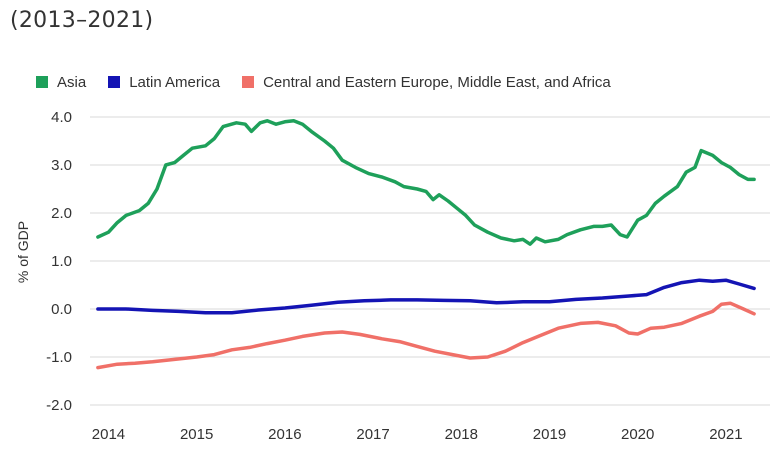 This screenshot has width=784, height=468. I want to click on y-axis-ticks: 4.0 3.0 2.0 1.0 0.0 -1.0 -2.0, so click(59, 261).